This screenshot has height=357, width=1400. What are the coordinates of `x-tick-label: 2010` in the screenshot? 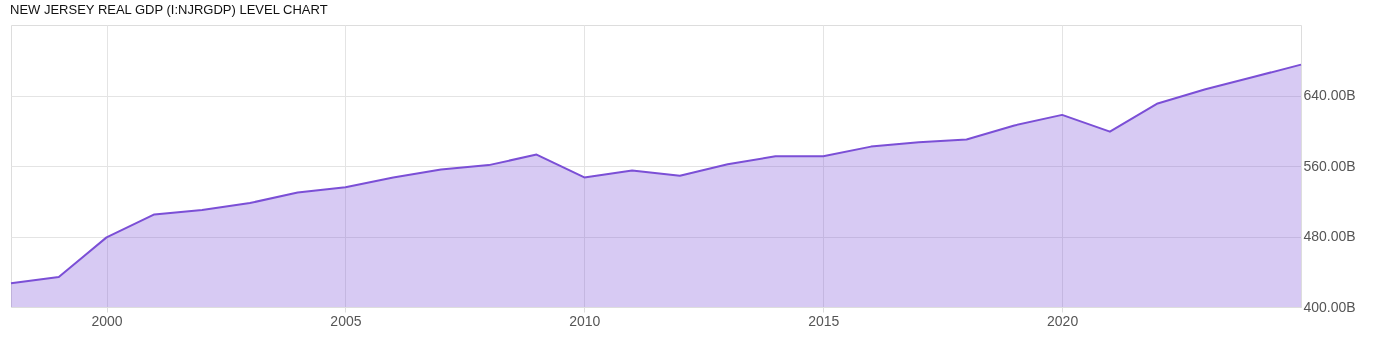 It's located at (585, 320).